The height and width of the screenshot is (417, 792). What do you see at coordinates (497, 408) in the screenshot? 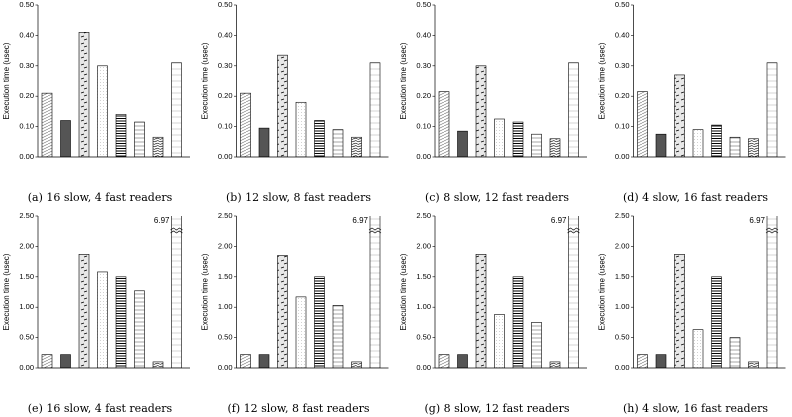
I see `caption: (g) 8 slow, 12 fast readers` at bounding box center [497, 408].